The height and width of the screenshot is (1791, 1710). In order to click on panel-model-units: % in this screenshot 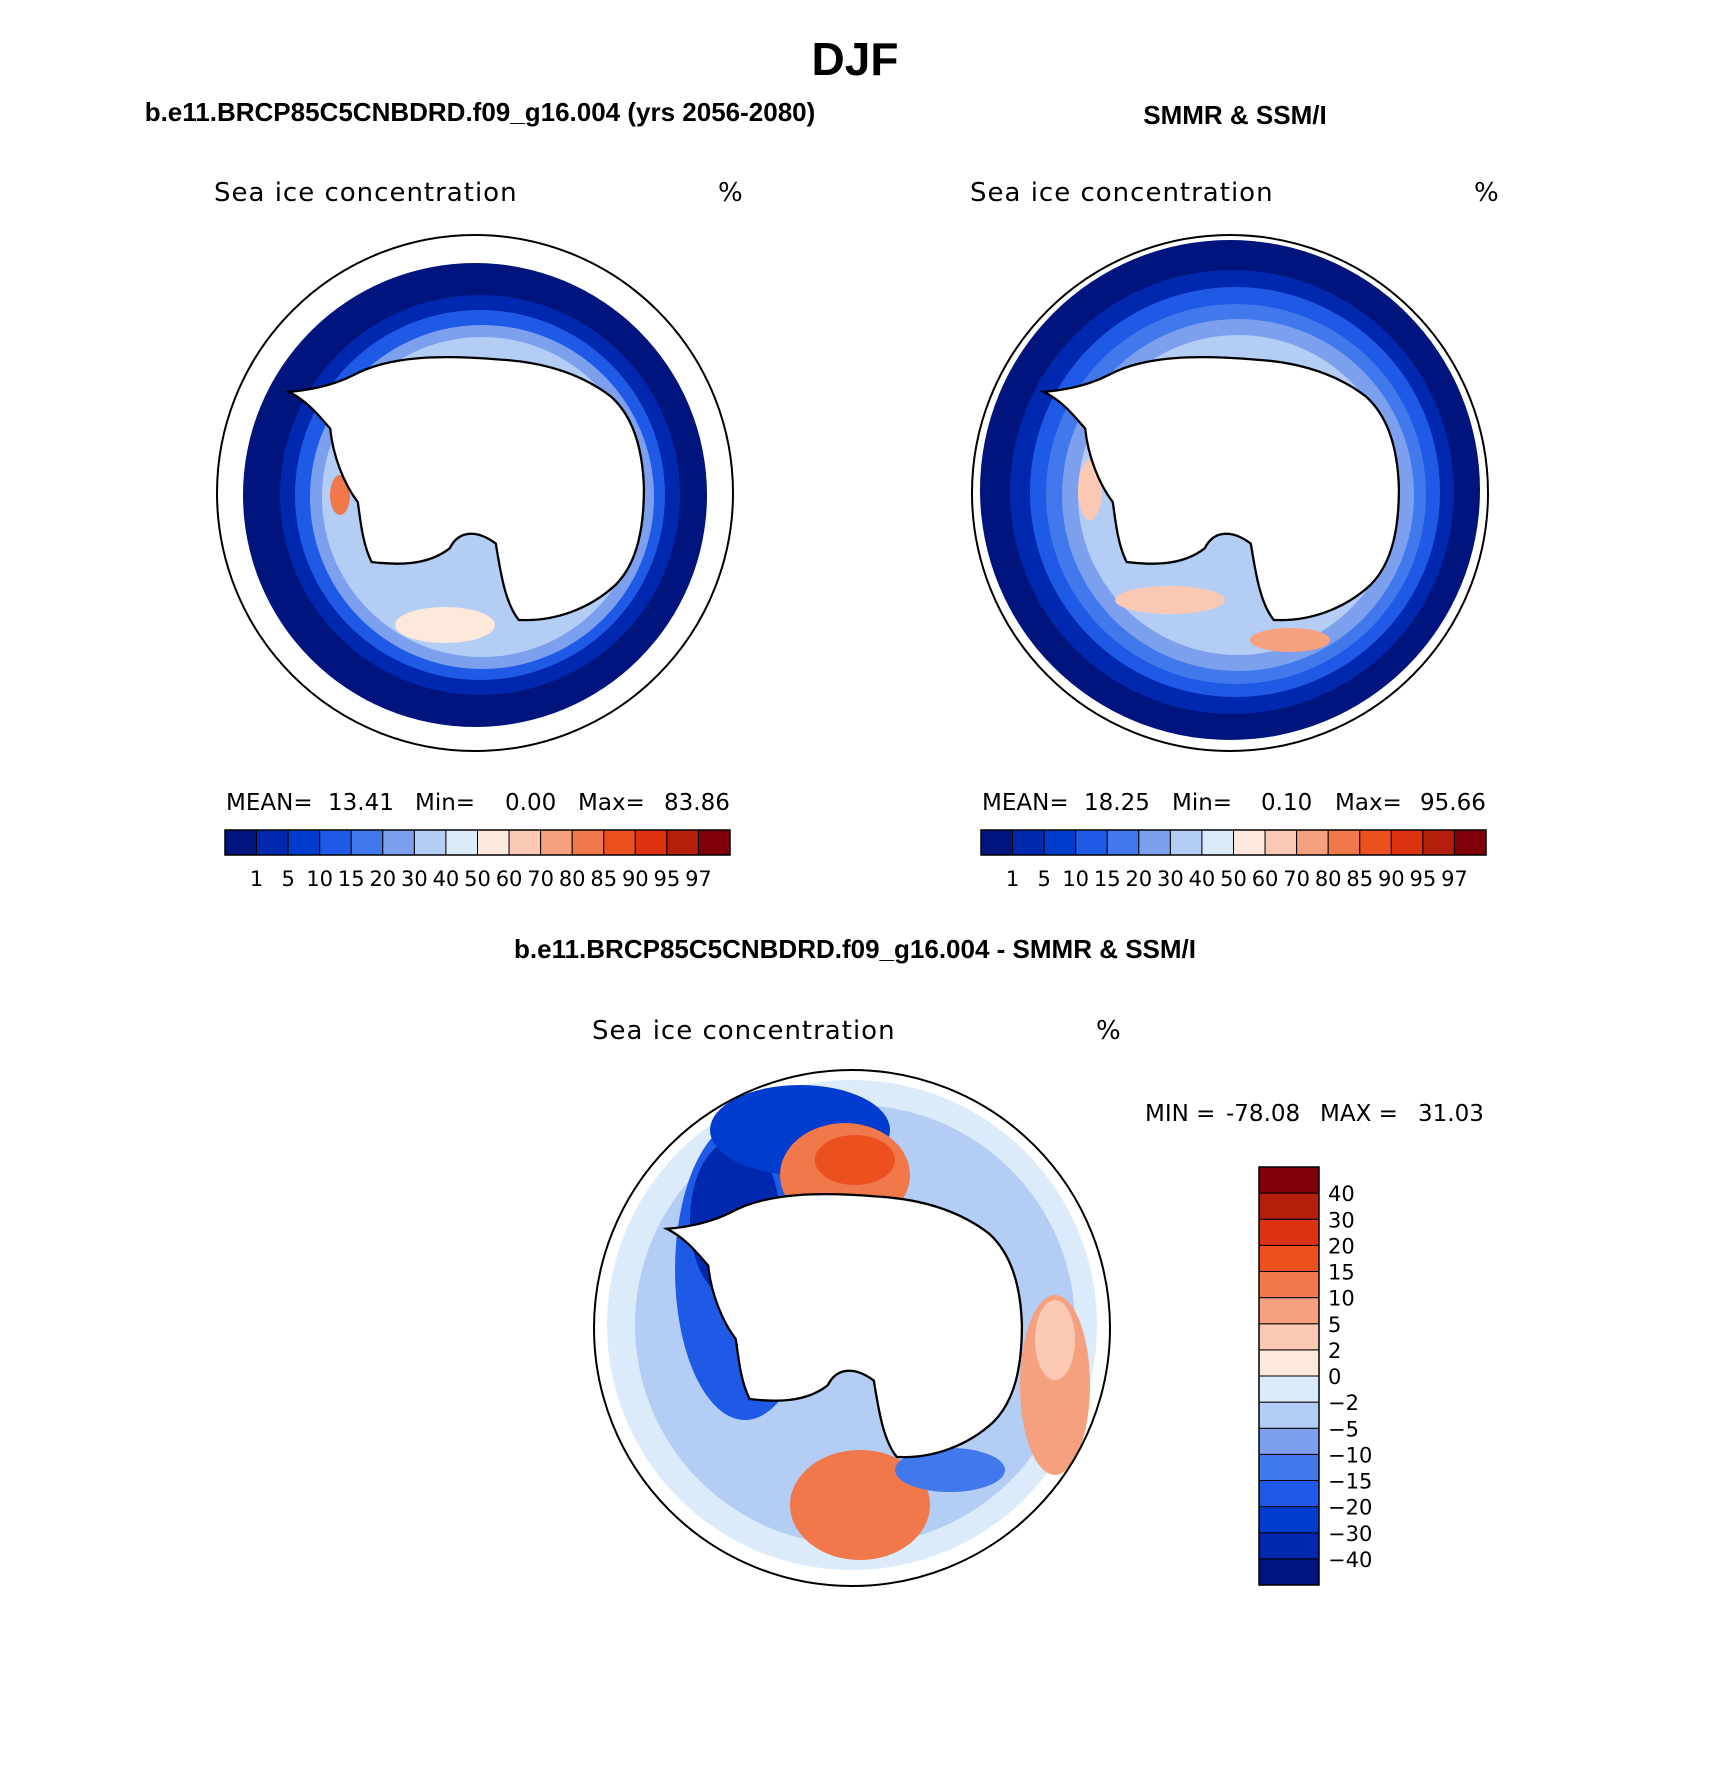, I will do `click(730, 193)`.